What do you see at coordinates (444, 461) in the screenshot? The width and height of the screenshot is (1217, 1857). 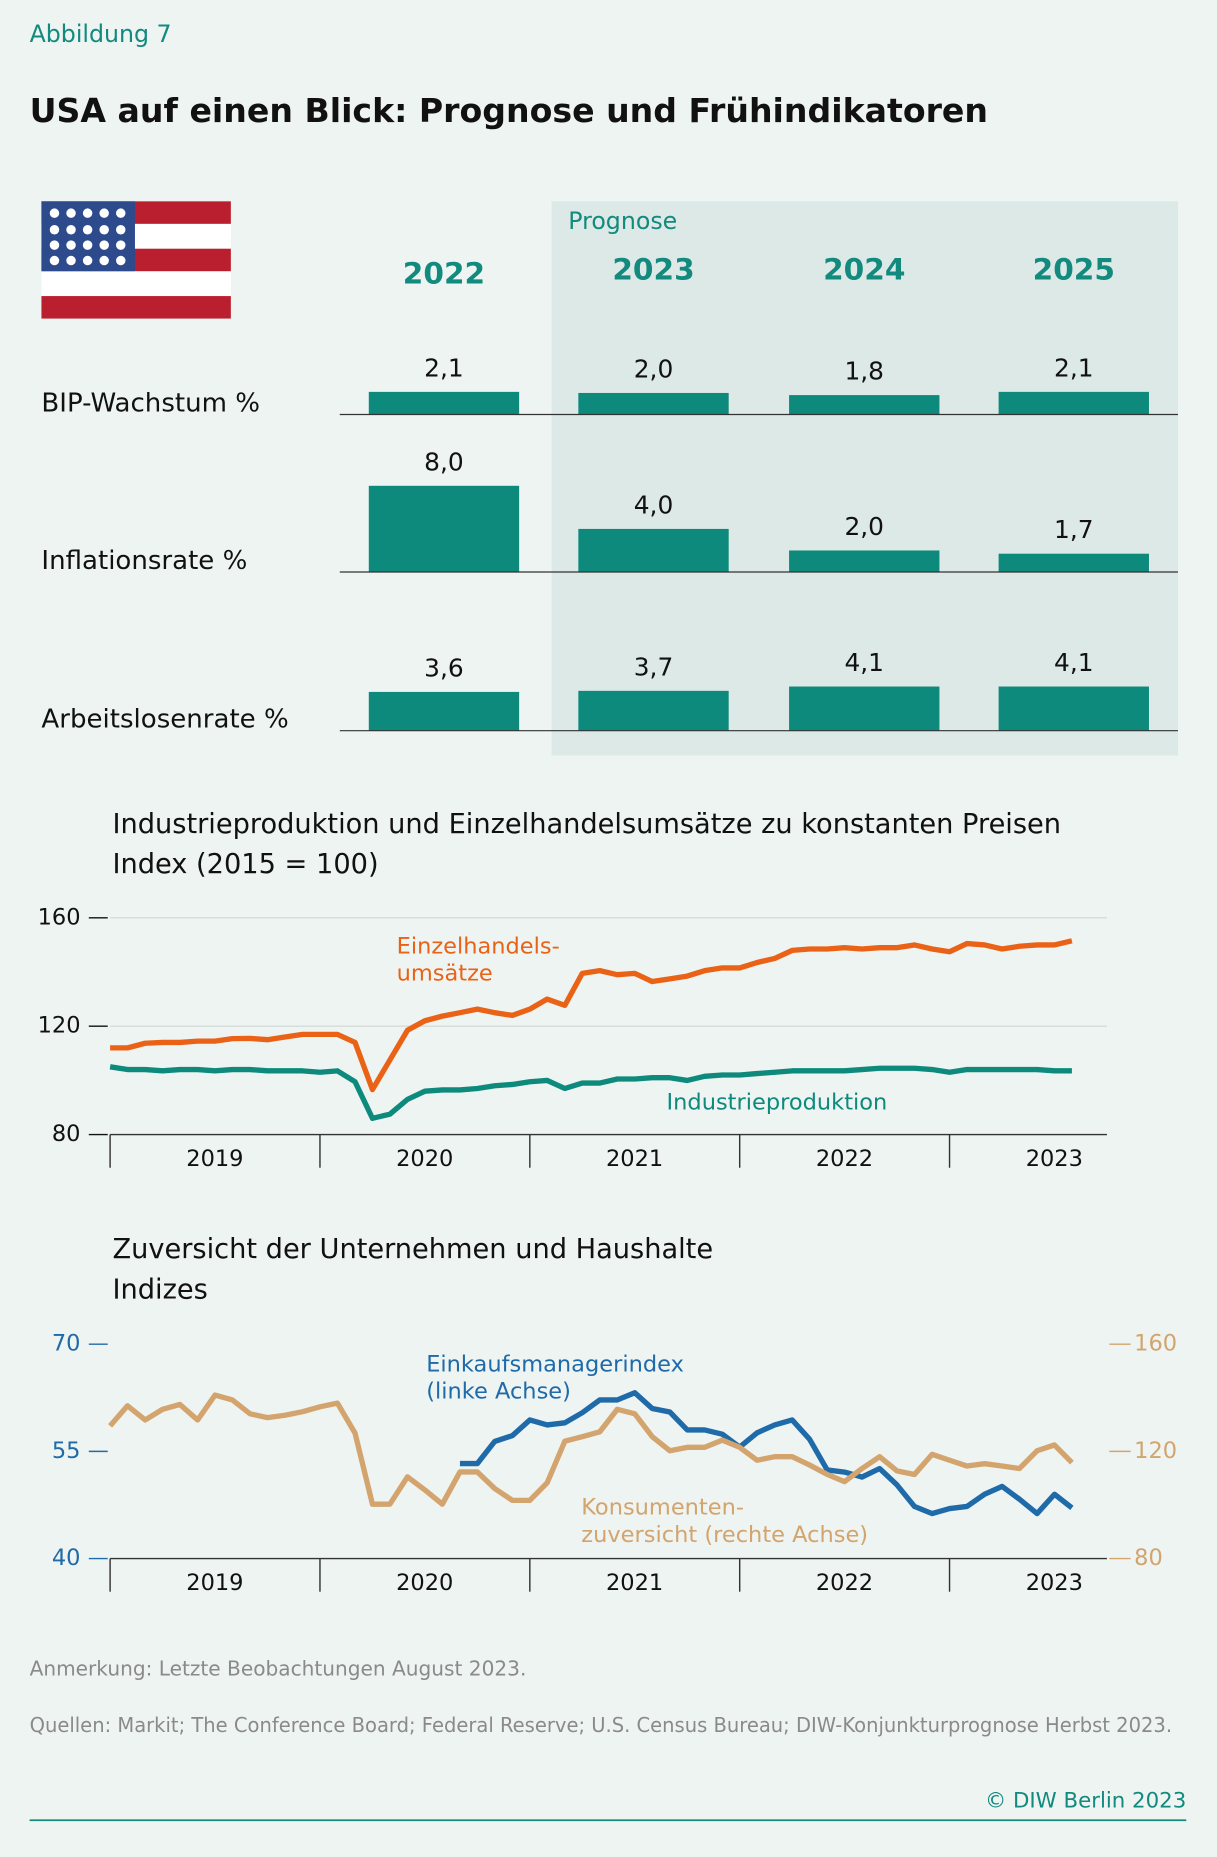 I see `value-label: 8,0` at bounding box center [444, 461].